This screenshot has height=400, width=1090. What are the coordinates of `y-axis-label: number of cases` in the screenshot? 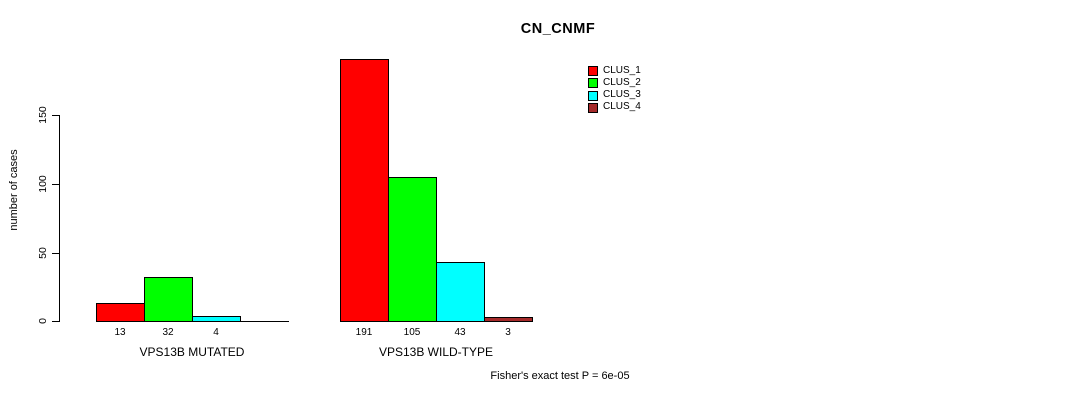 It's located at (14, 190).